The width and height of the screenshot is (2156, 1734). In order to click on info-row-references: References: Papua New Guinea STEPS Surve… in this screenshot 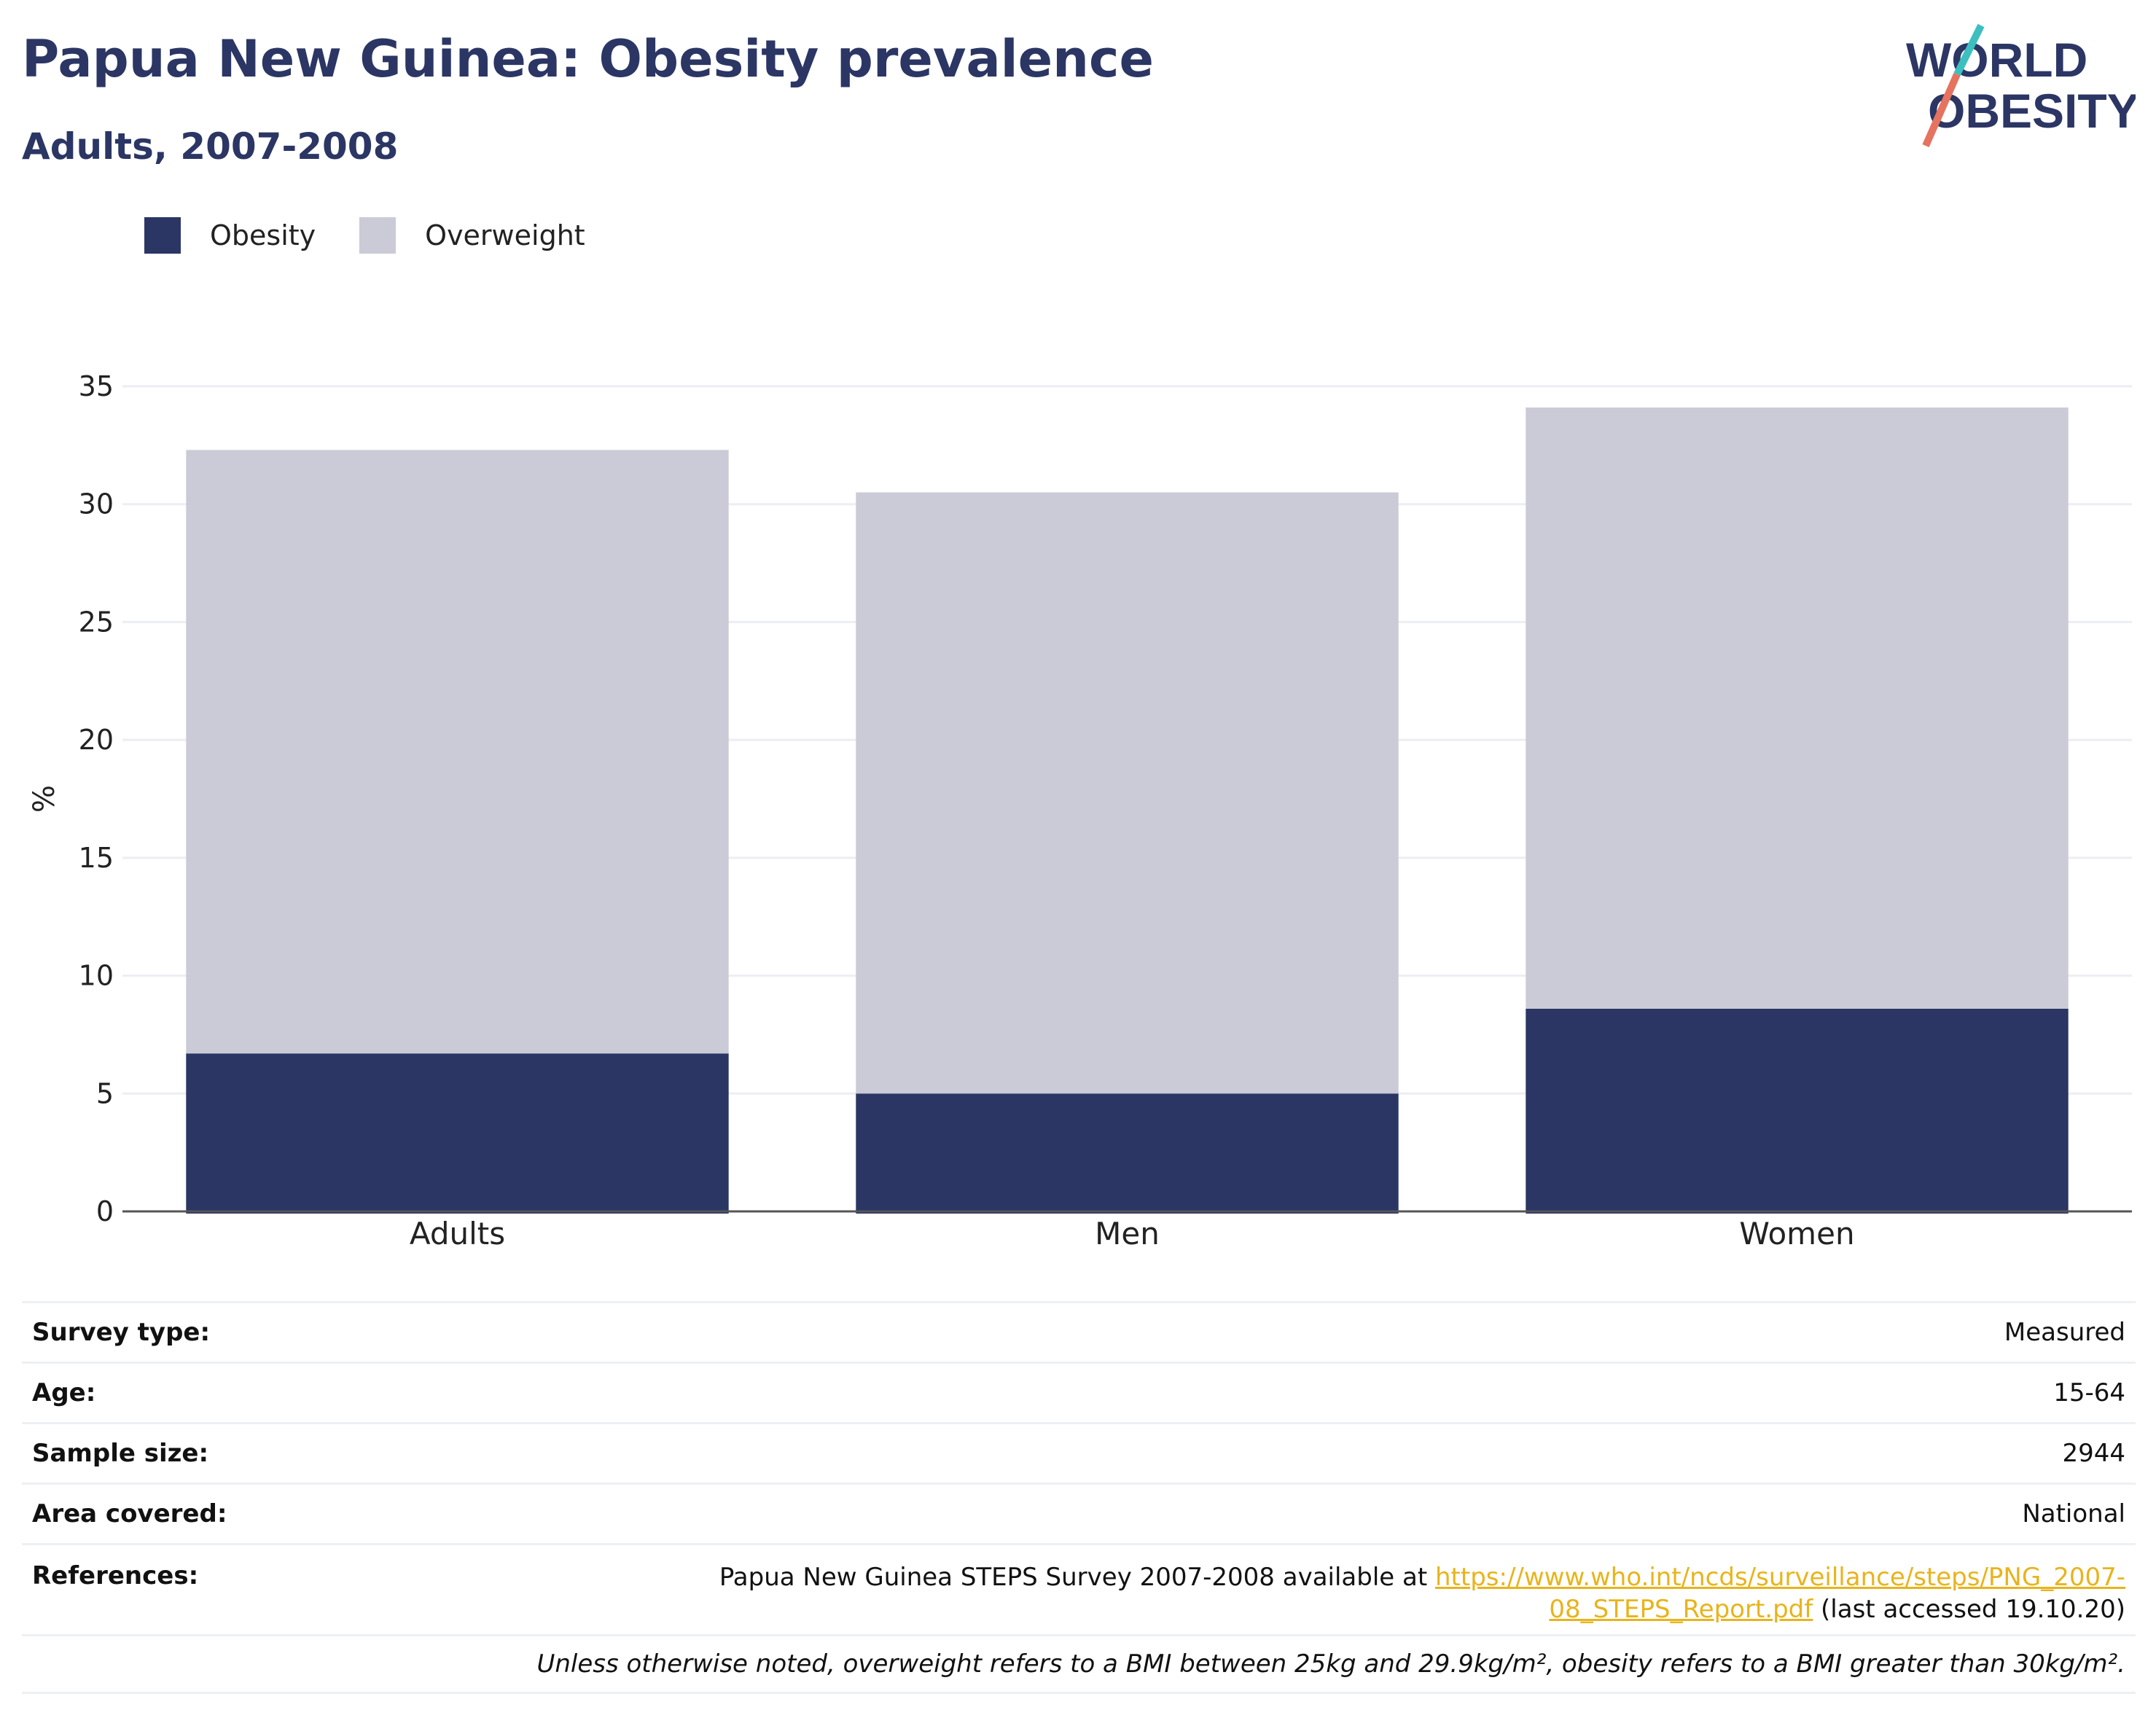, I will do `click(1079, 1589)`.